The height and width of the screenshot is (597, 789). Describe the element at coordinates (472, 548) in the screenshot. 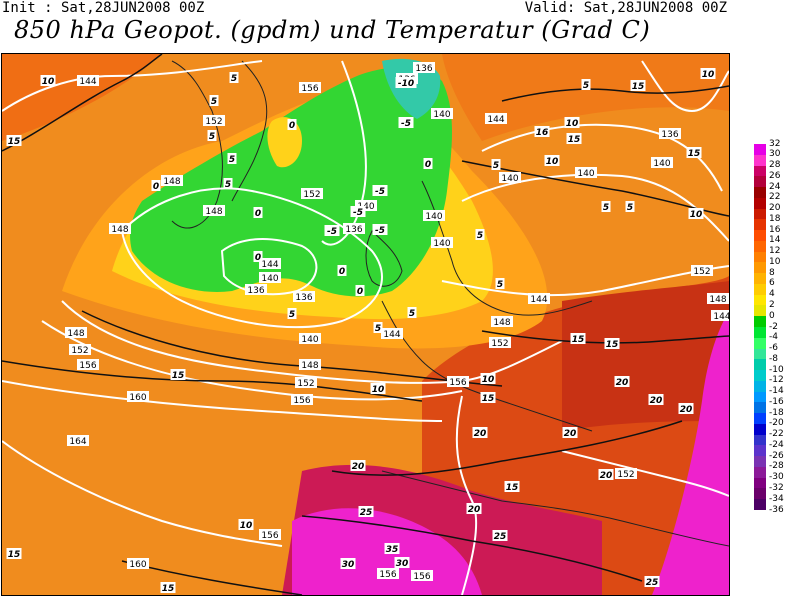

I see `isotherm-25-south` at that location.